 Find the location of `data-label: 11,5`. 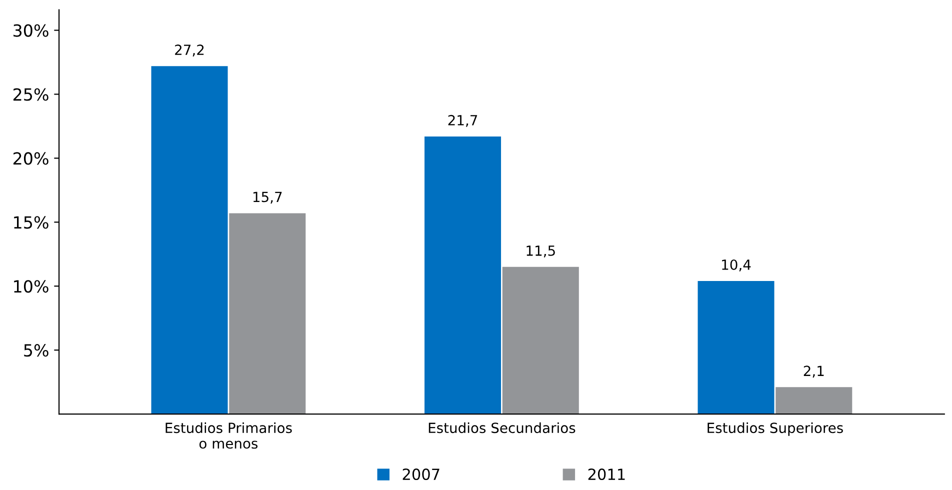

data-label: 11,5 is located at coordinates (540, 252).